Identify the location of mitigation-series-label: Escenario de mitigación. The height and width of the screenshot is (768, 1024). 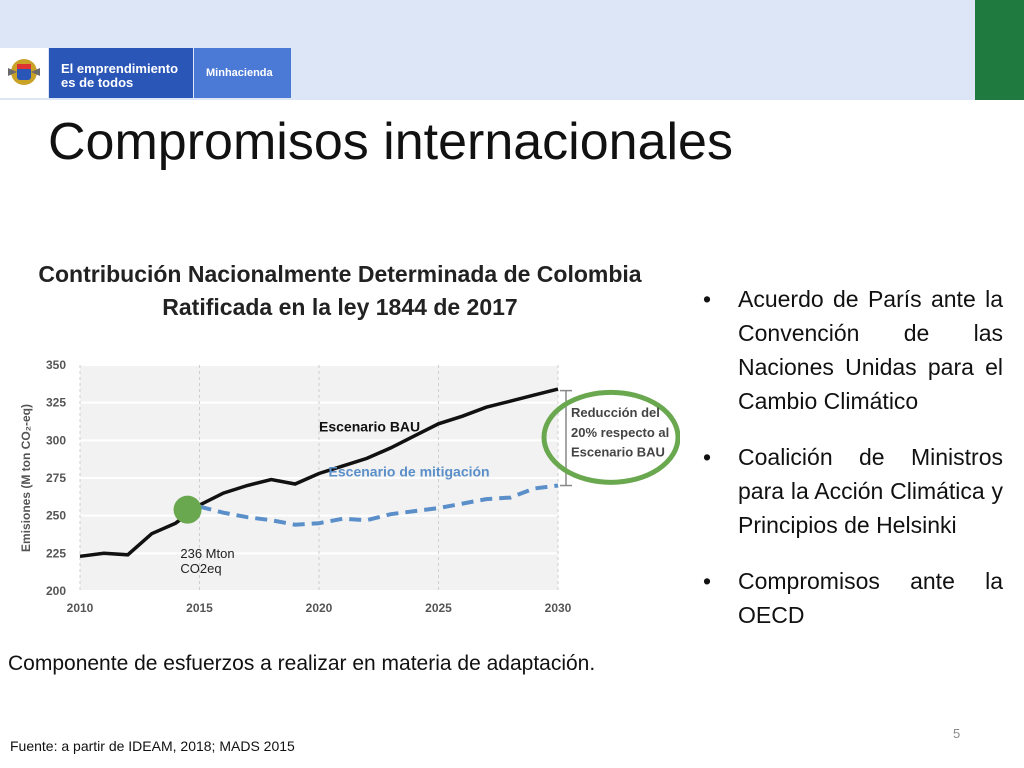
(409, 471).